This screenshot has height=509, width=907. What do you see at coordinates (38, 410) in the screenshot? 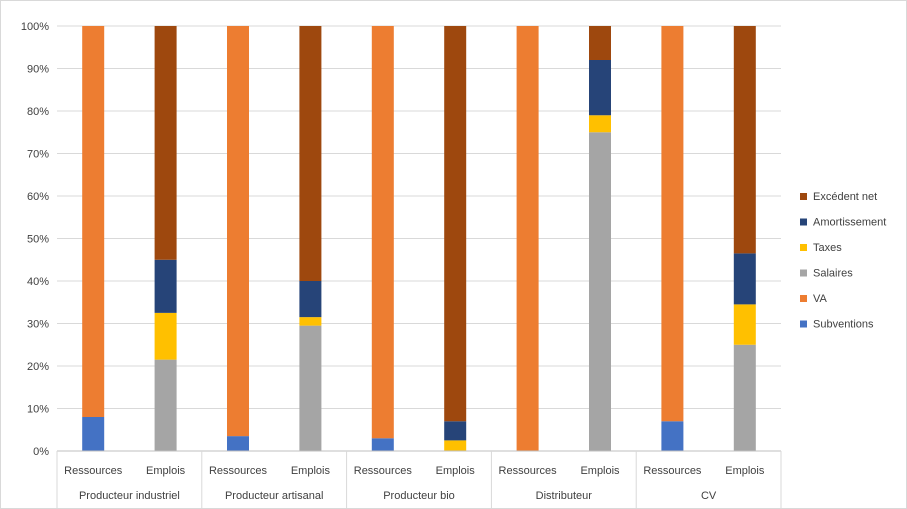
I see `y-tick-label: 10%` at bounding box center [38, 410].